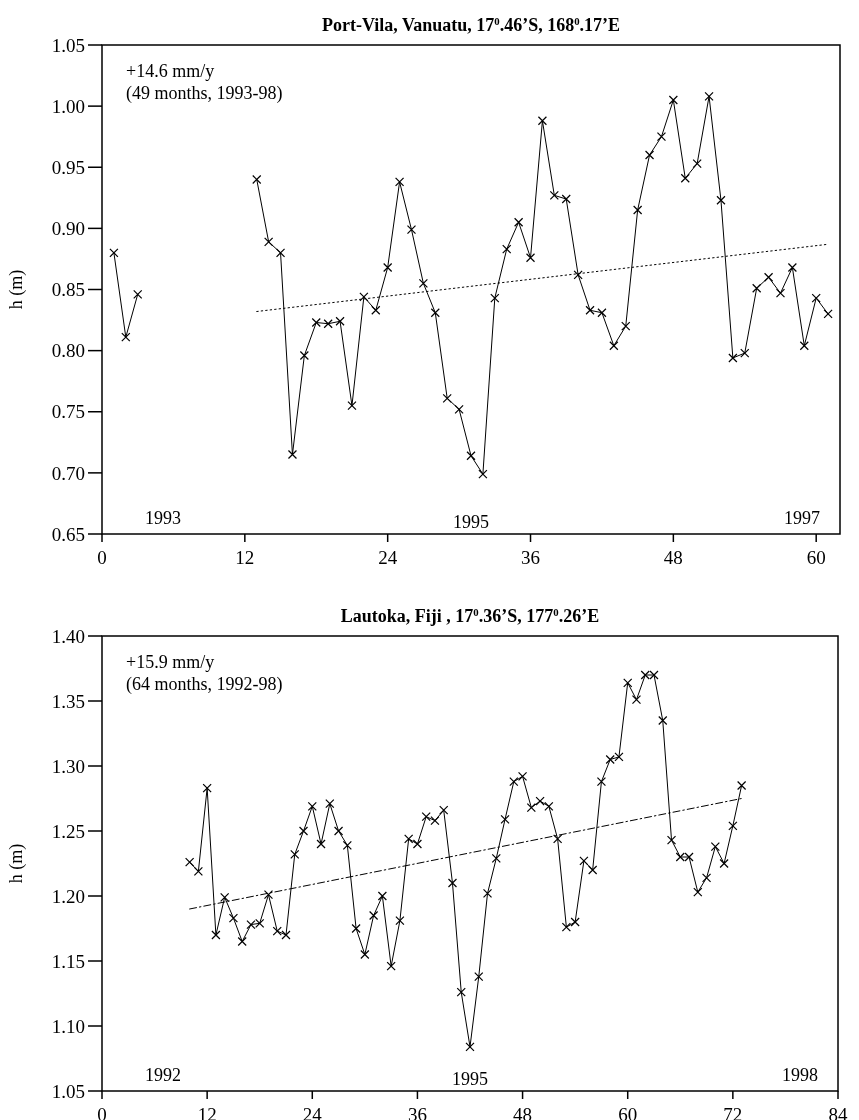 The image size is (859, 1120). I want to click on annotation: 1997, so click(802, 518).